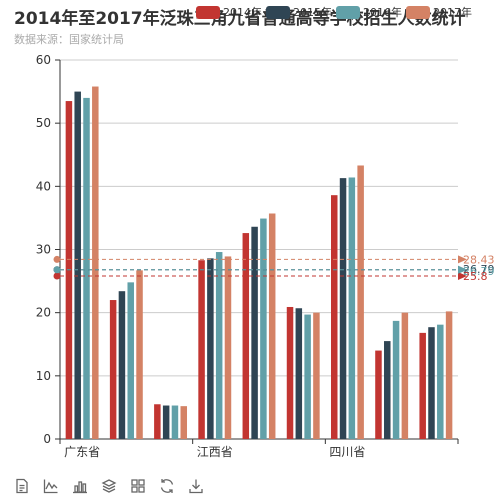 This screenshot has width=500, height=500. What do you see at coordinates (382, 12) in the screenshot?
I see `legend-label: 2016年` at bounding box center [382, 12].